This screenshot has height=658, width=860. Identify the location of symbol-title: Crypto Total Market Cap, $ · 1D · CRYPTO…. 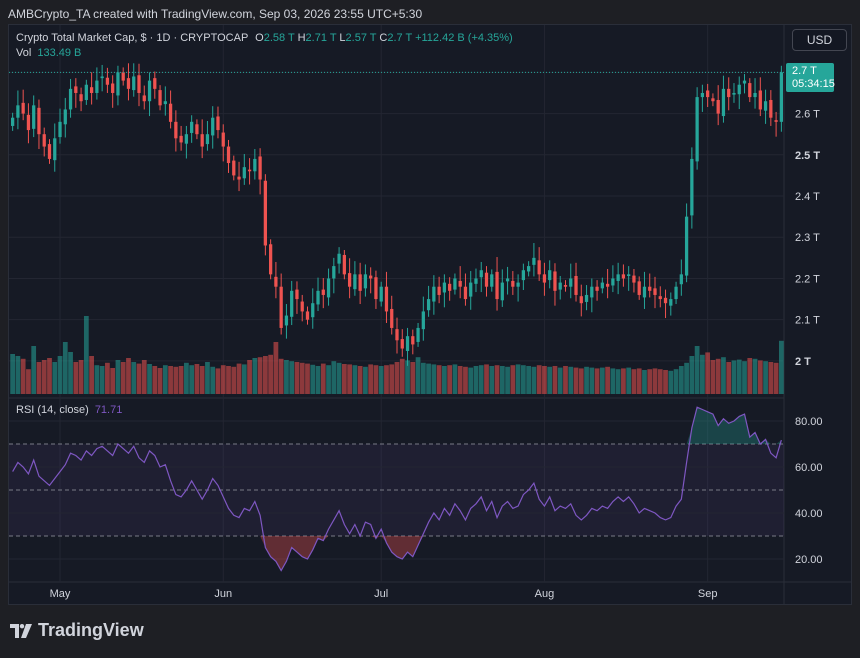
(132, 38).